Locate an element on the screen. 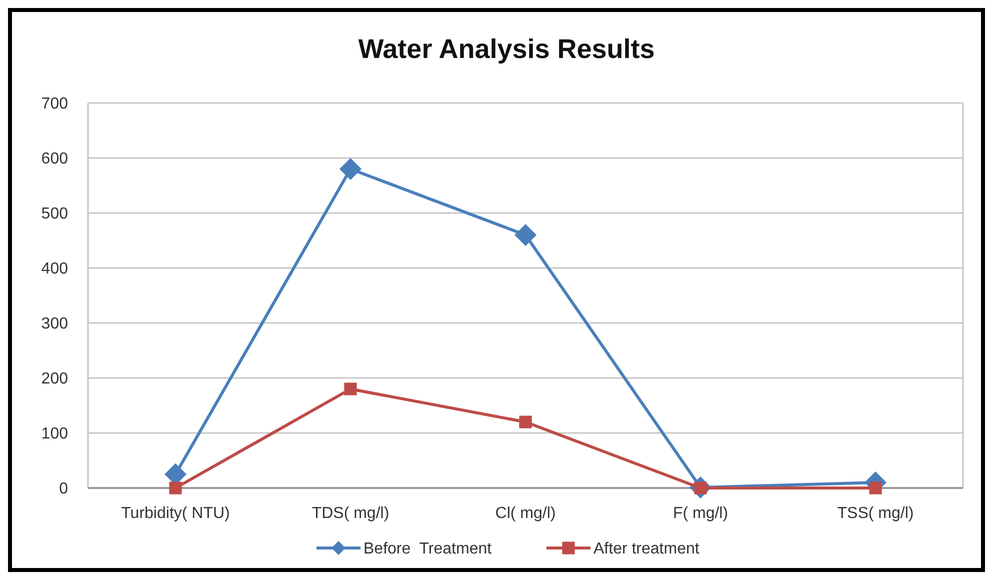  y-tick-label: 700 is located at coordinates (54, 104).